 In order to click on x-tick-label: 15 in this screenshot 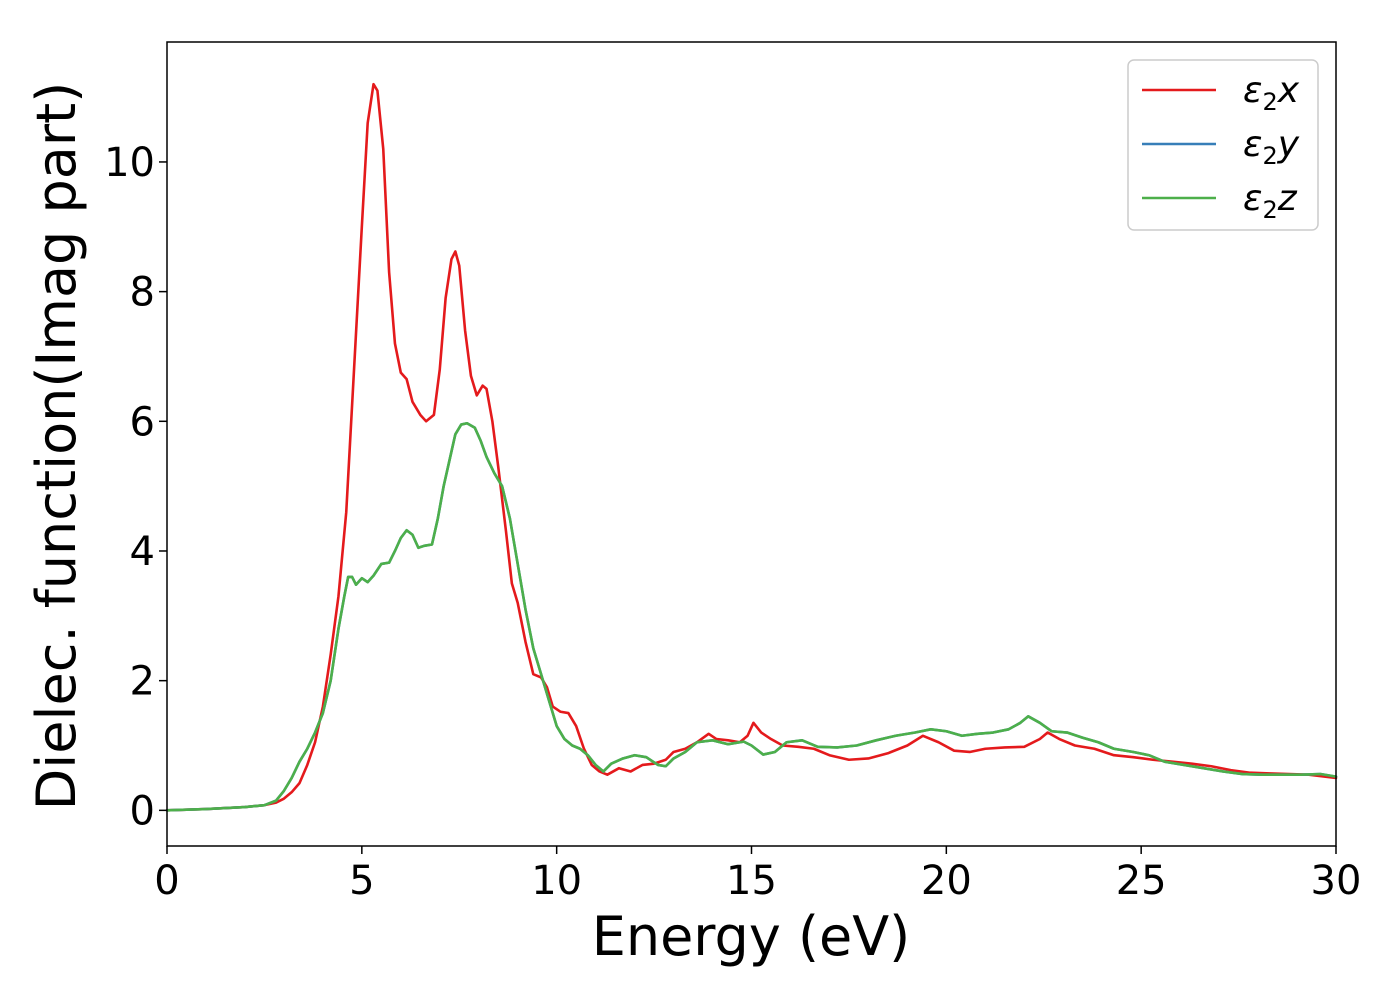, I will do `click(751, 881)`.